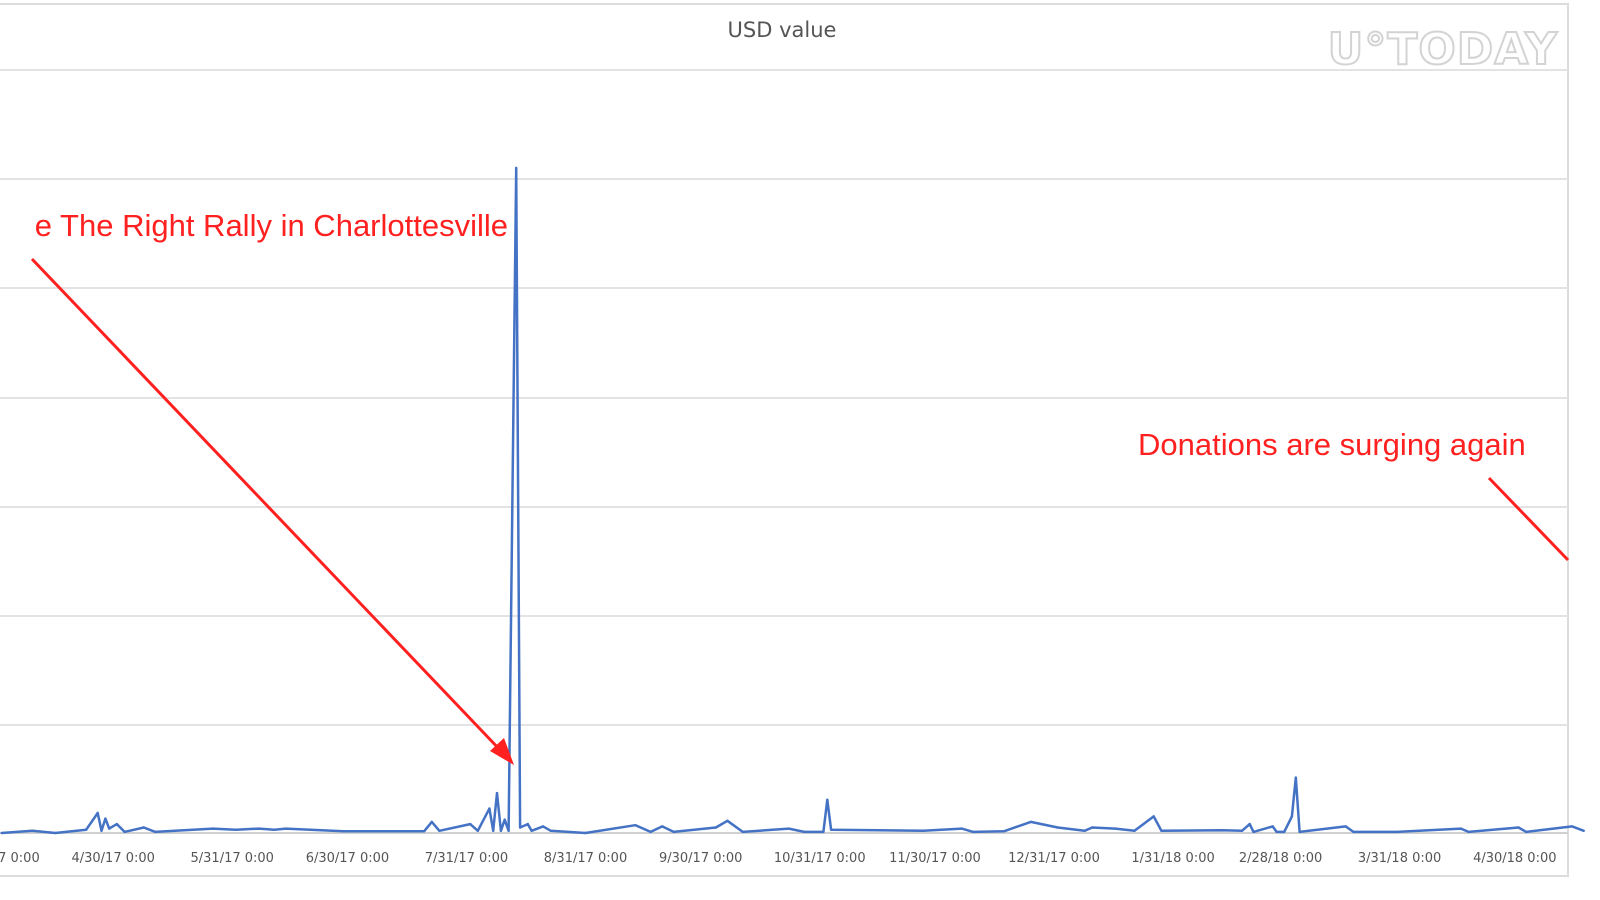 The height and width of the screenshot is (900, 1600). Describe the element at coordinates (466, 858) in the screenshot. I see `x-tick-label: 7/31/17 0:00` at that location.